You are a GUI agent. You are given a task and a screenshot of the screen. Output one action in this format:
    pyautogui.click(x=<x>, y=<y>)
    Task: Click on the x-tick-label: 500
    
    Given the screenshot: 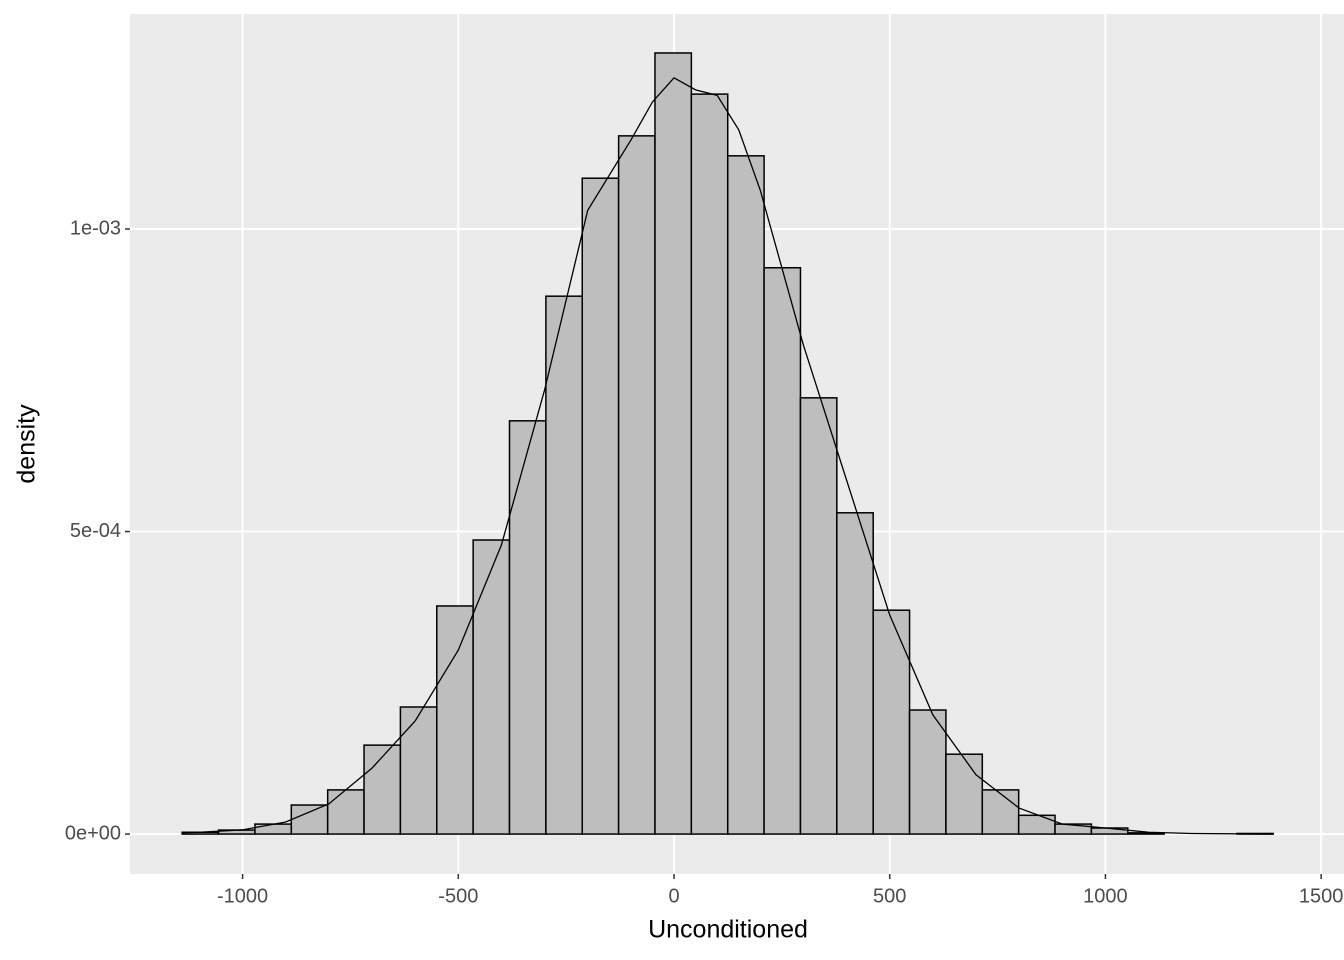 What is the action you would take?
    pyautogui.click(x=889, y=896)
    